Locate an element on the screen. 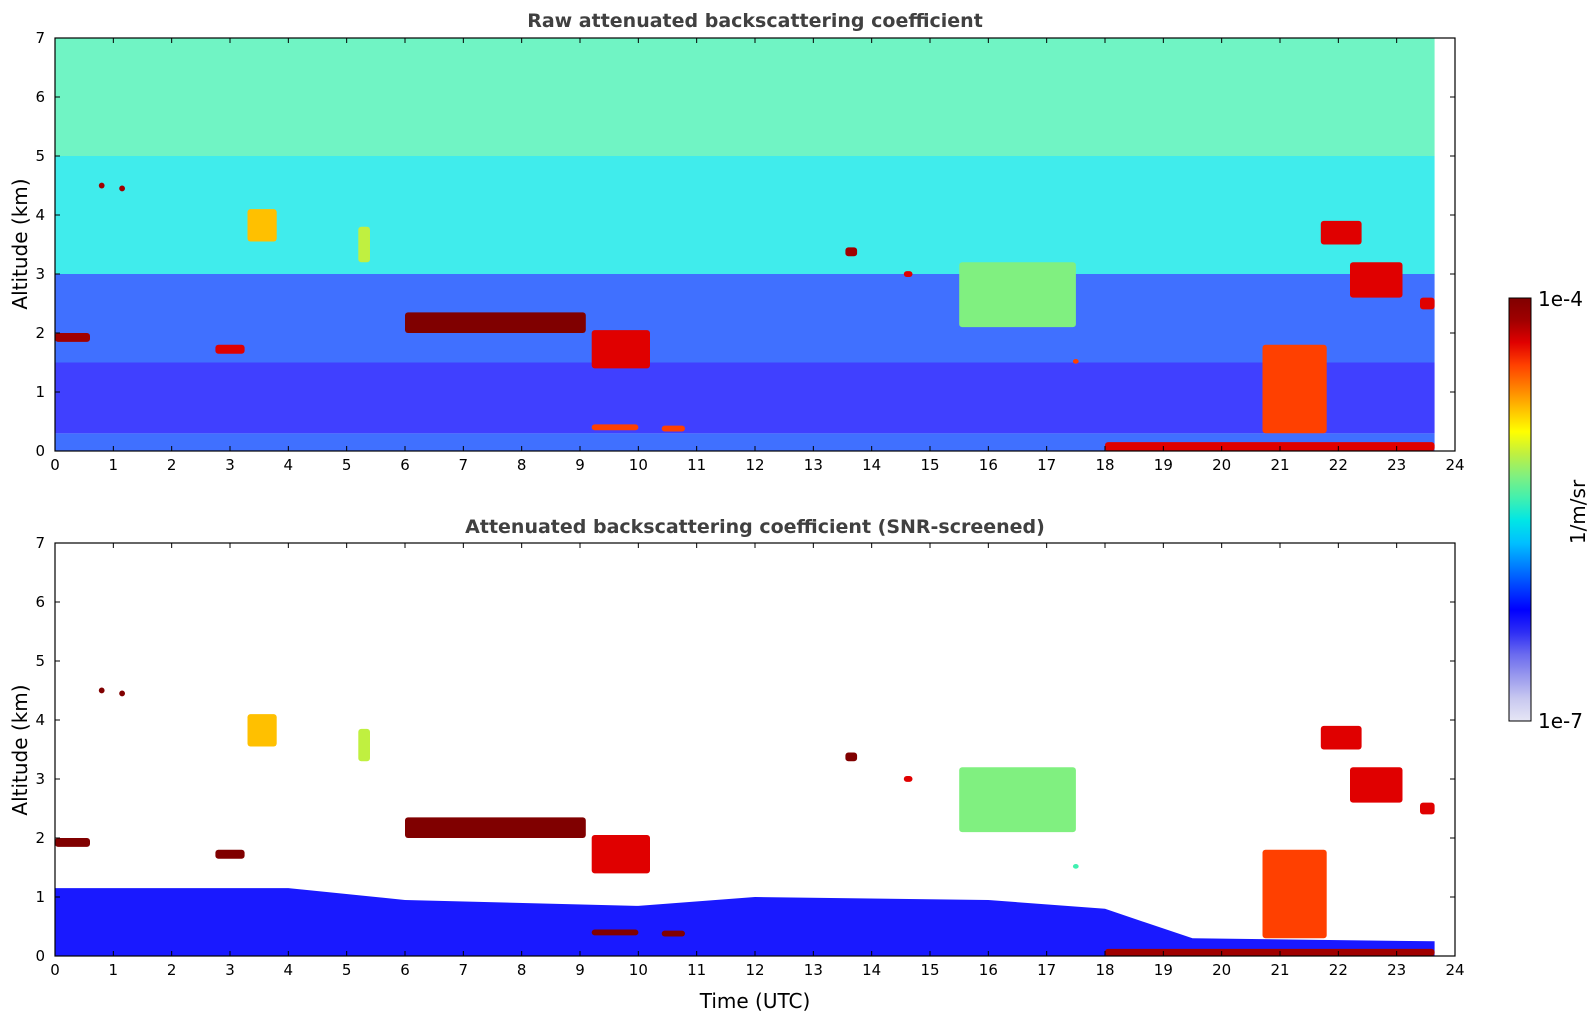  y-tick-label: 3 is located at coordinates (40, 274).